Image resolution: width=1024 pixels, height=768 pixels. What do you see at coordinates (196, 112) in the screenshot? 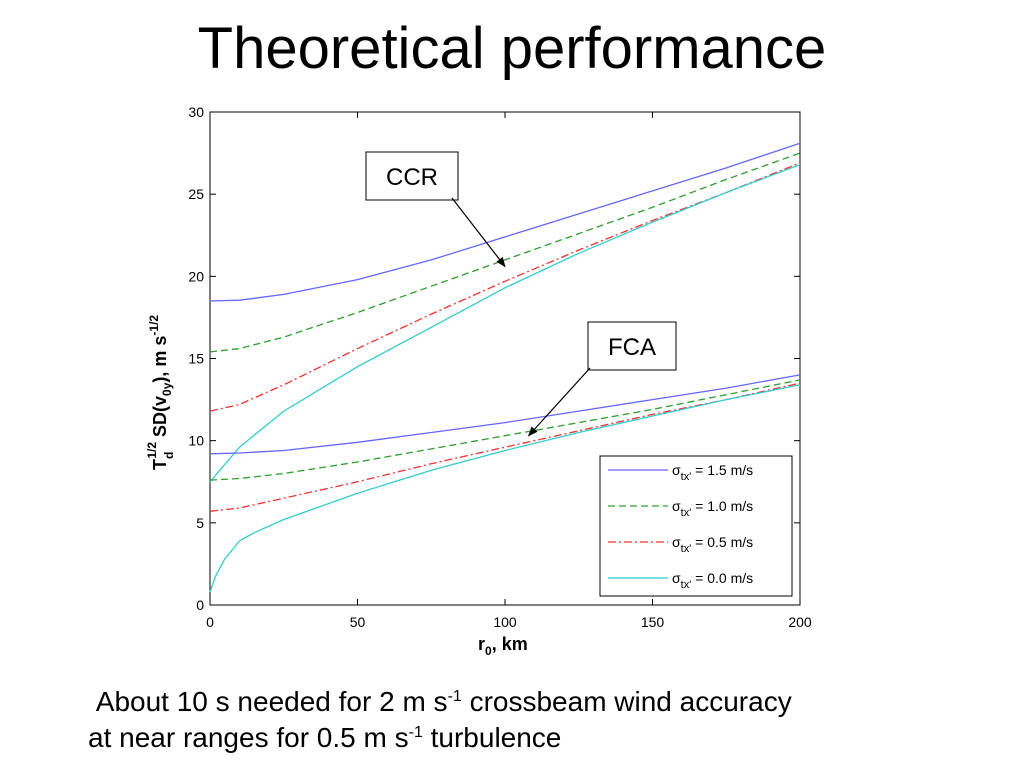
I see `y-tick-label: 30` at bounding box center [196, 112].